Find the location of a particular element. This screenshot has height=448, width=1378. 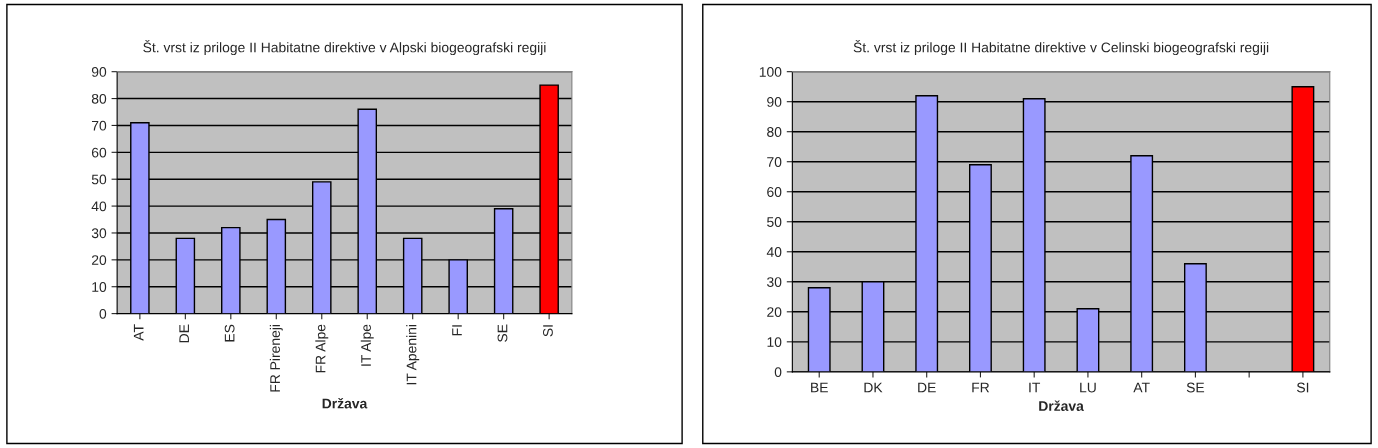

chart-title: Št. vrst iz priloge II Habitatne direktive v Celinski biogeografski regiji is located at coordinates (1061, 48).